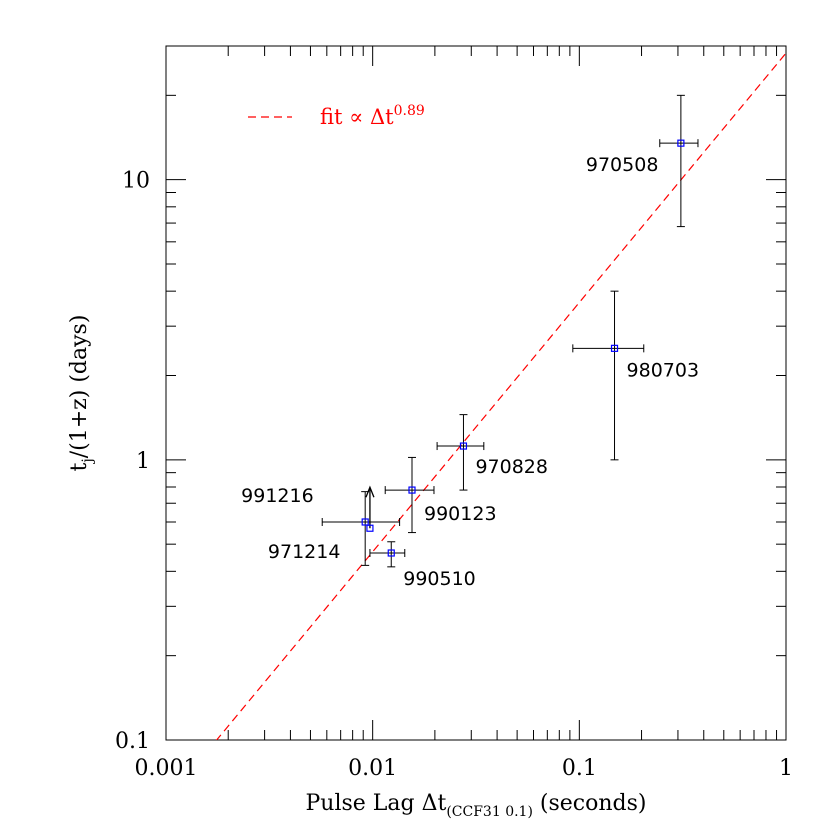 The image size is (830, 830). I want to click on x-tick-label: 0.01, so click(372, 768).